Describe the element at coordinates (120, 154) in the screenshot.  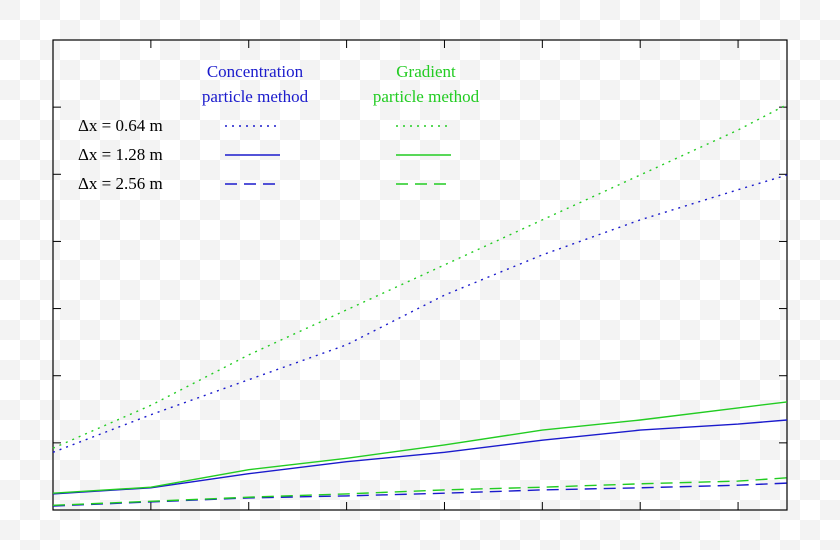
I see `legend-row-label: Δx = 1.28 m` at that location.